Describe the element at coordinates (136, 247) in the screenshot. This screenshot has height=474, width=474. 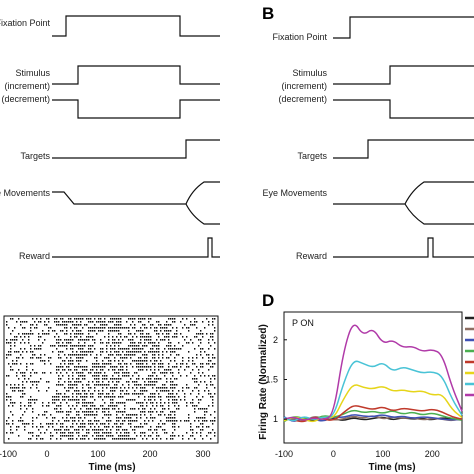
I see `trace-reward-a` at that location.